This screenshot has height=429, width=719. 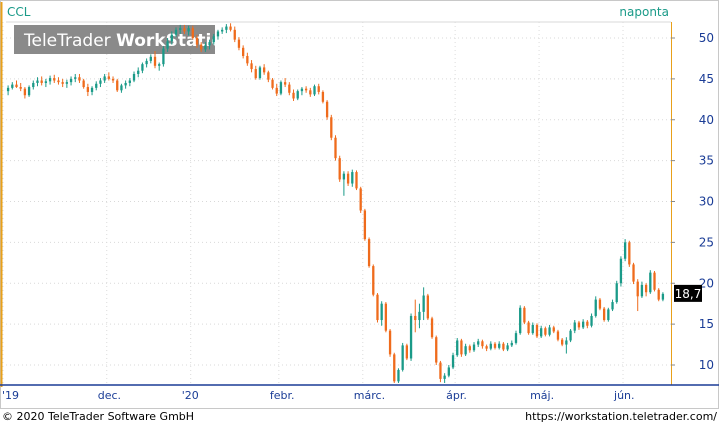 I want to click on y-tick-label: 30, so click(x=706, y=202).